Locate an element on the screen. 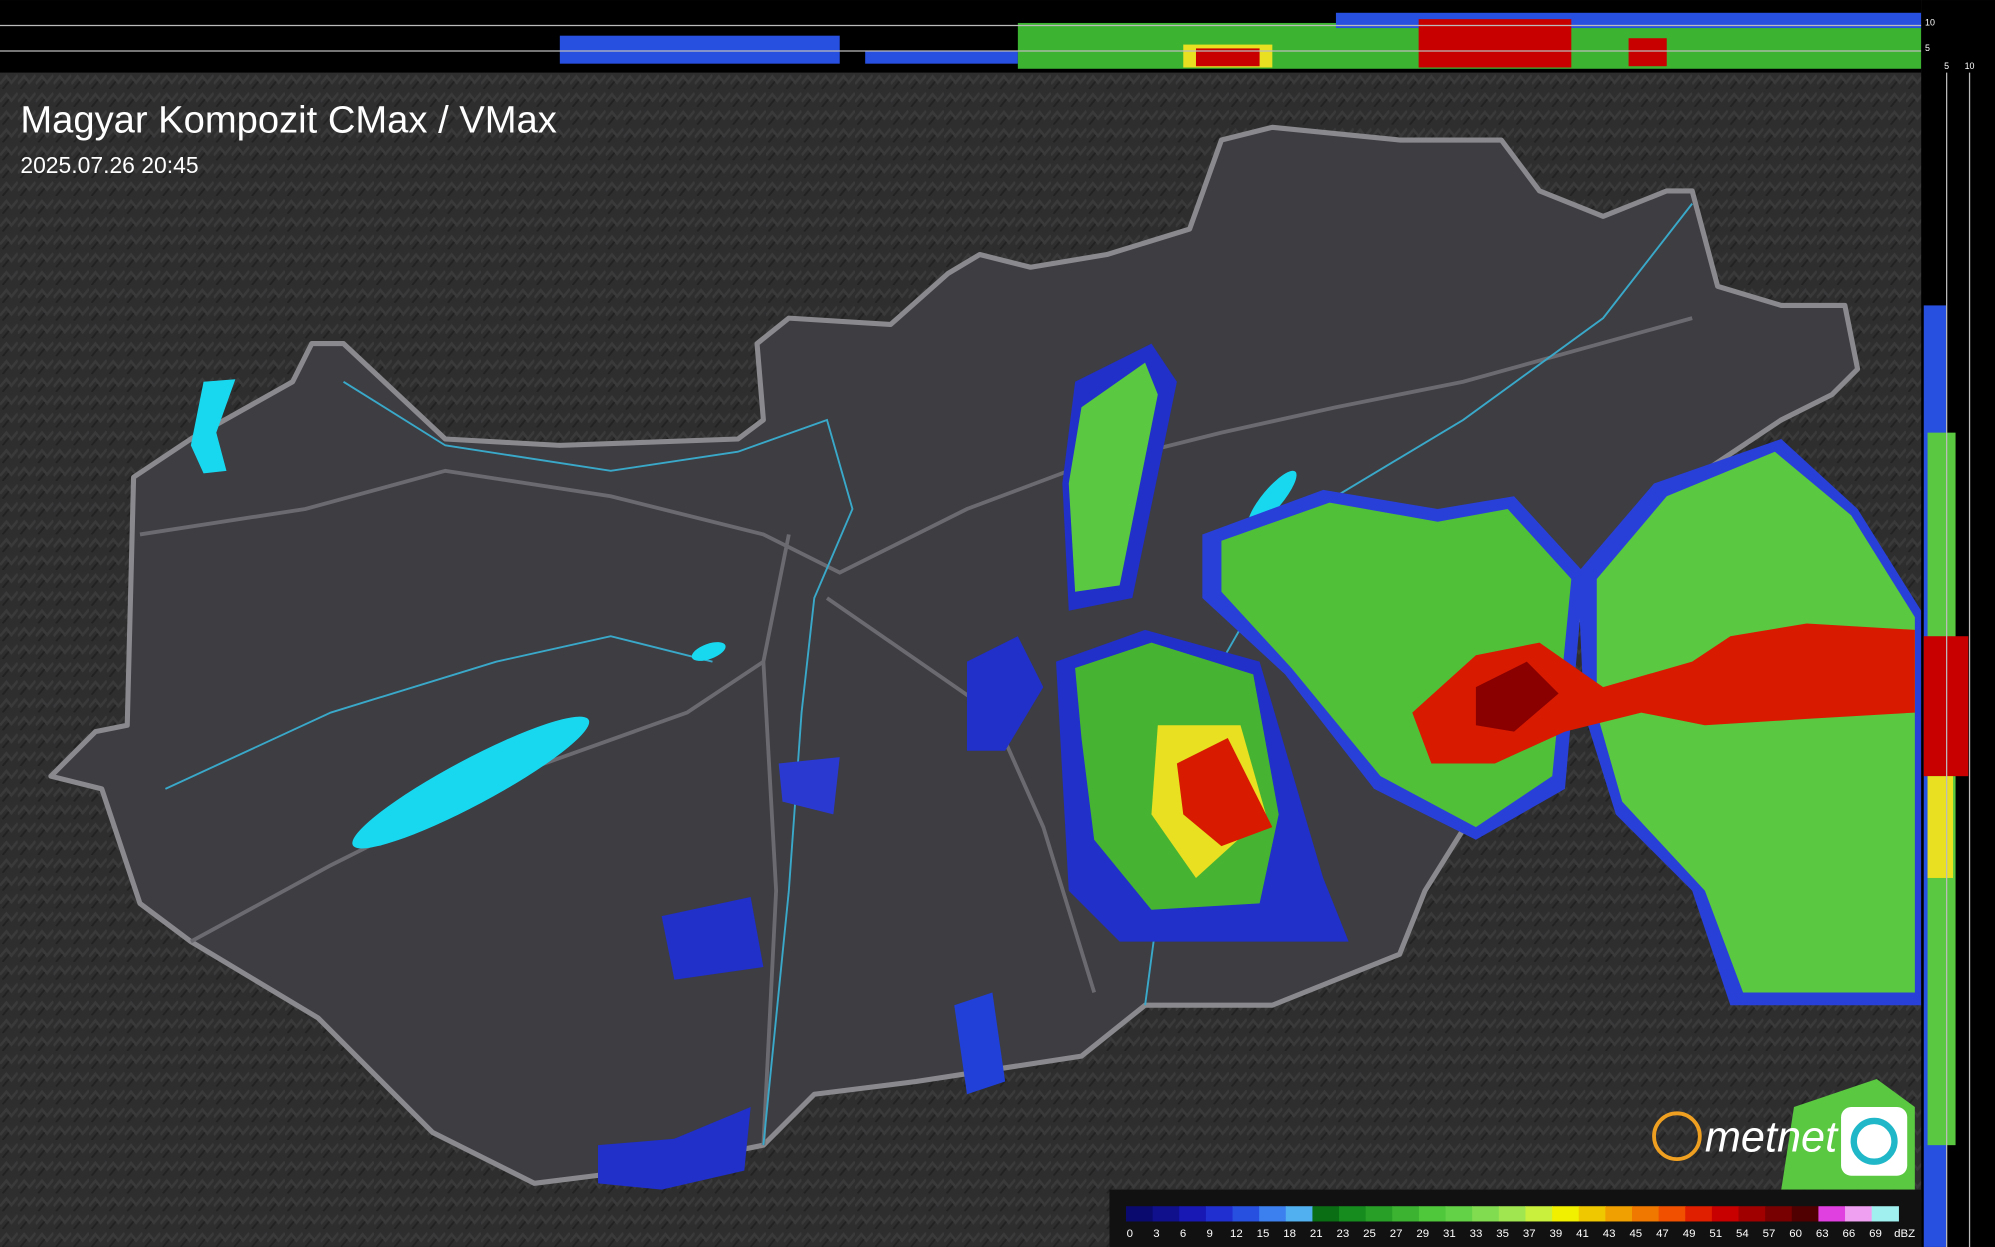  legend-tick-label: 27 is located at coordinates (1396, 1234).